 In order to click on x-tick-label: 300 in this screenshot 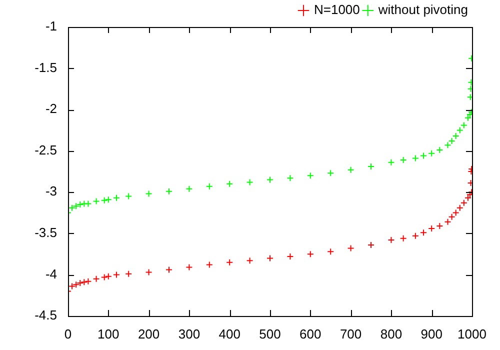, I will do `click(189, 334)`.